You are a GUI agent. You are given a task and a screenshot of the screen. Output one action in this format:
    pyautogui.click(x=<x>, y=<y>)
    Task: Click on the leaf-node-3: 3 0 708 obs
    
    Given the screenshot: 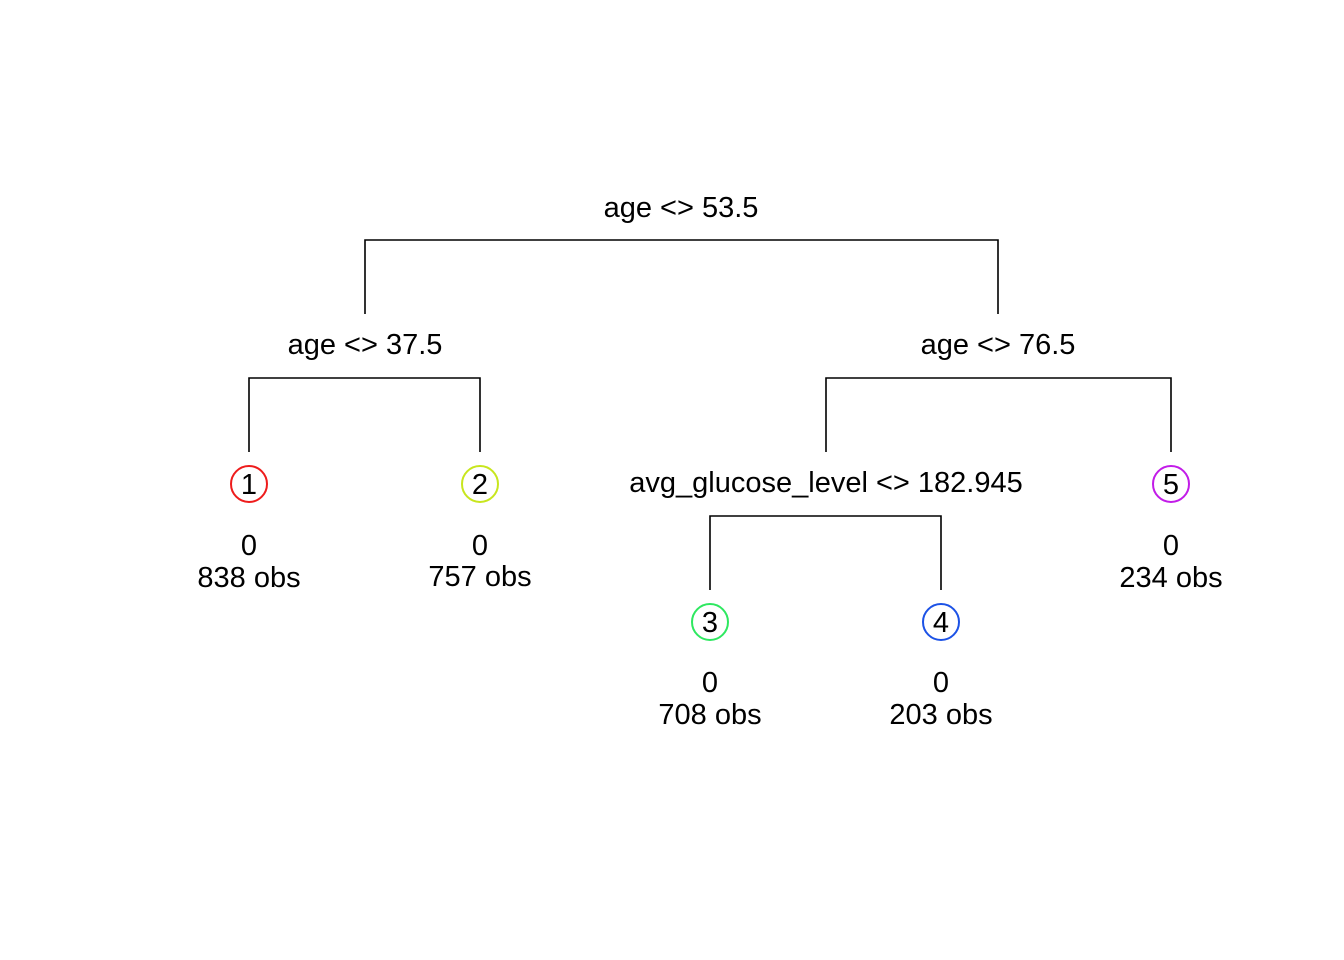 What is the action you would take?
    pyautogui.click(x=710, y=667)
    